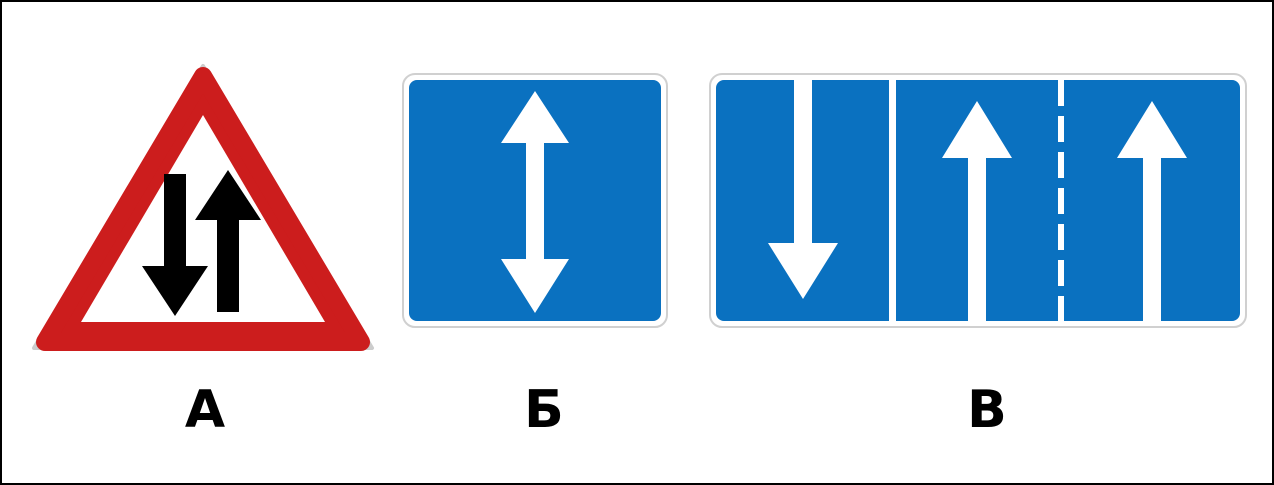 The width and height of the screenshot is (1274, 485). What do you see at coordinates (205, 410) in the screenshot?
I see `sign-label-a: А` at bounding box center [205, 410].